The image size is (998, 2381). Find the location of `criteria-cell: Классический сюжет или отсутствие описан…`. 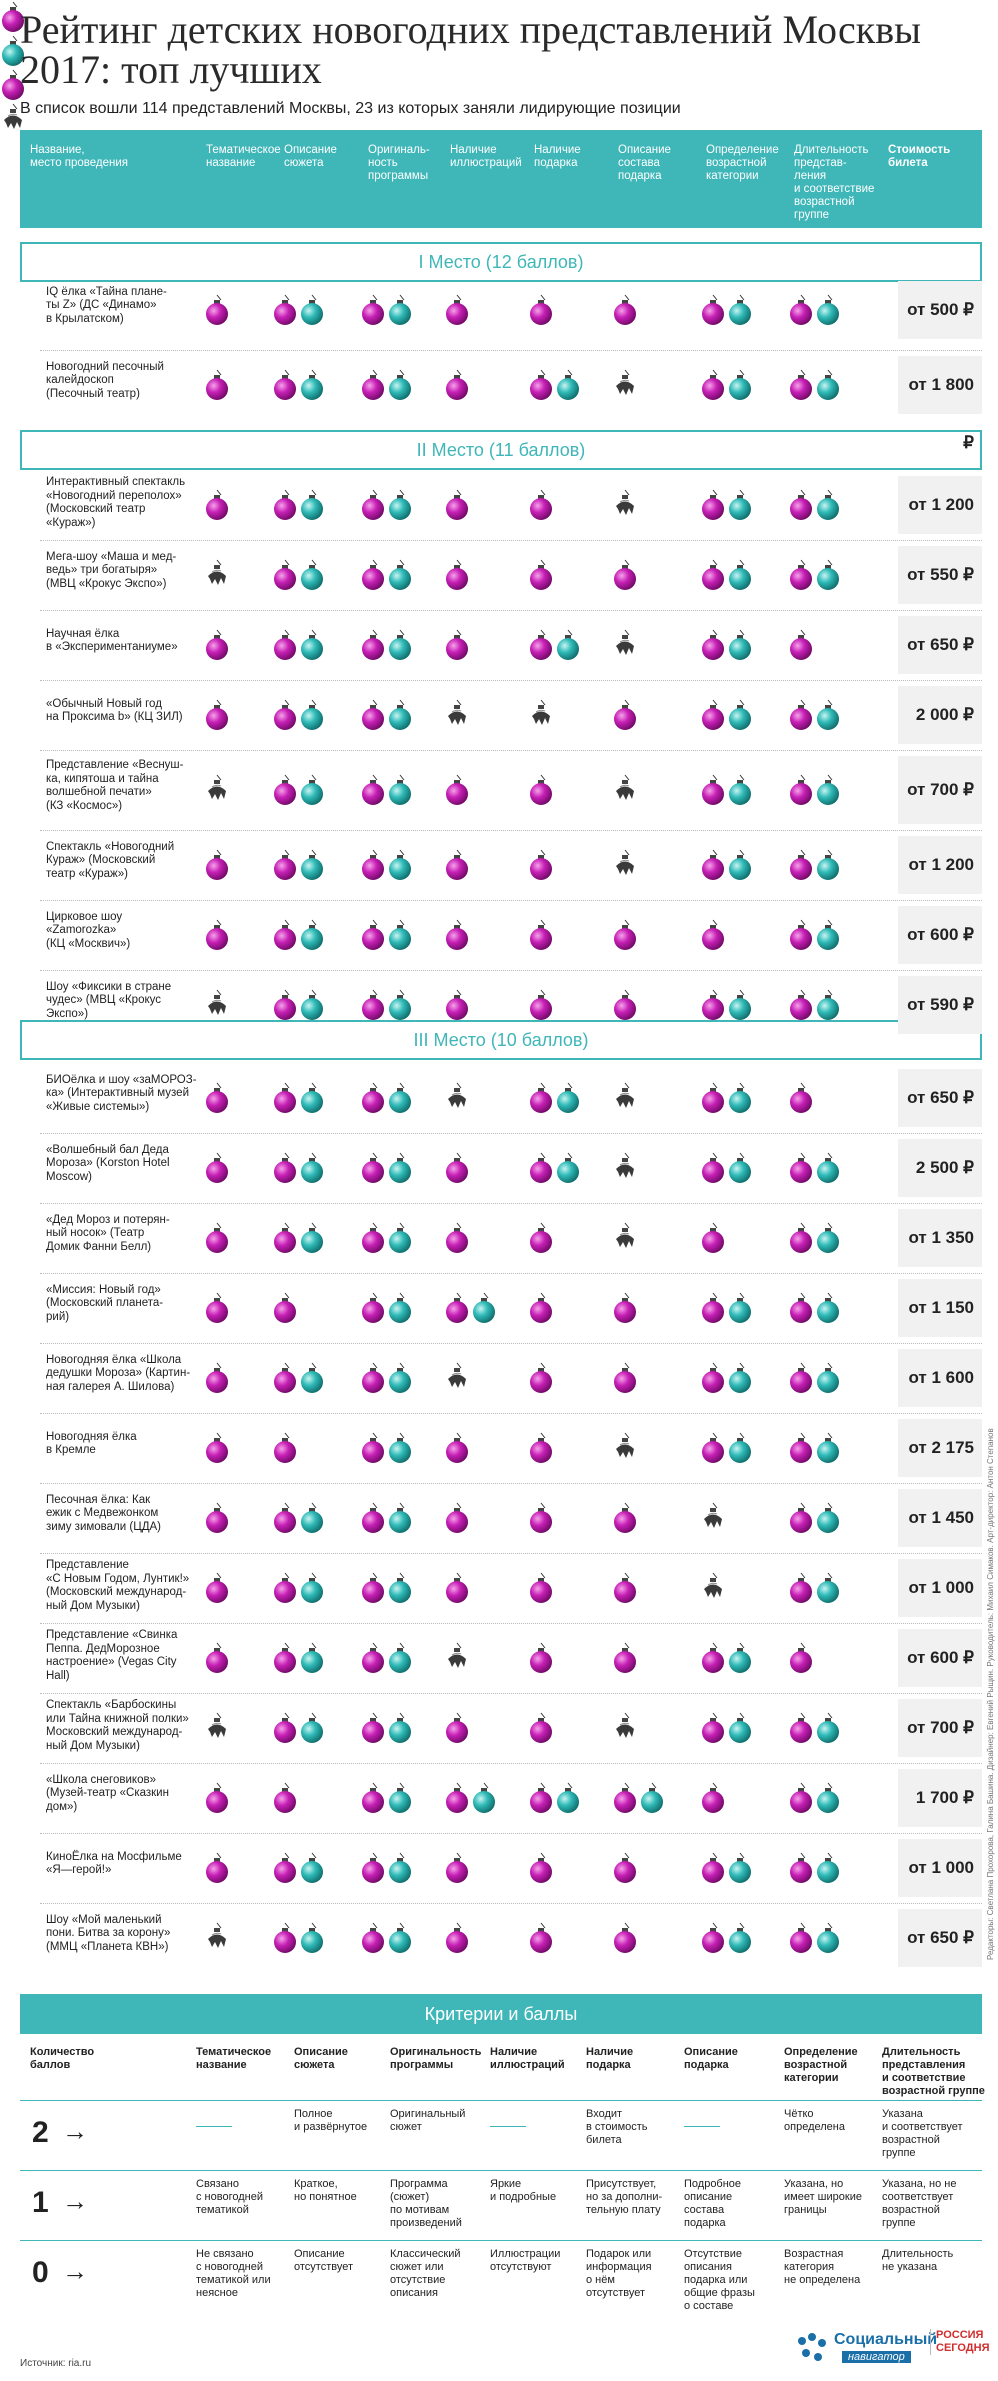

criteria-cell: Классический сюжет или отсутствие описан… is located at coordinates (425, 2273).